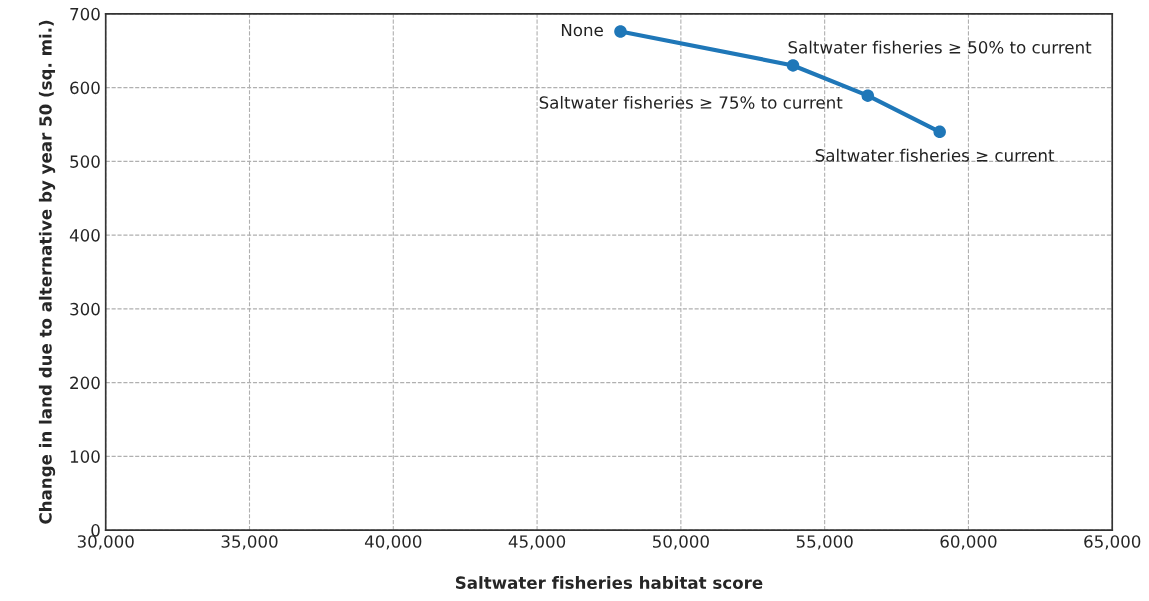  I want to click on y-axis-title: Change in land due to alternative by year 50 (sq. mi.), so click(47, 272).